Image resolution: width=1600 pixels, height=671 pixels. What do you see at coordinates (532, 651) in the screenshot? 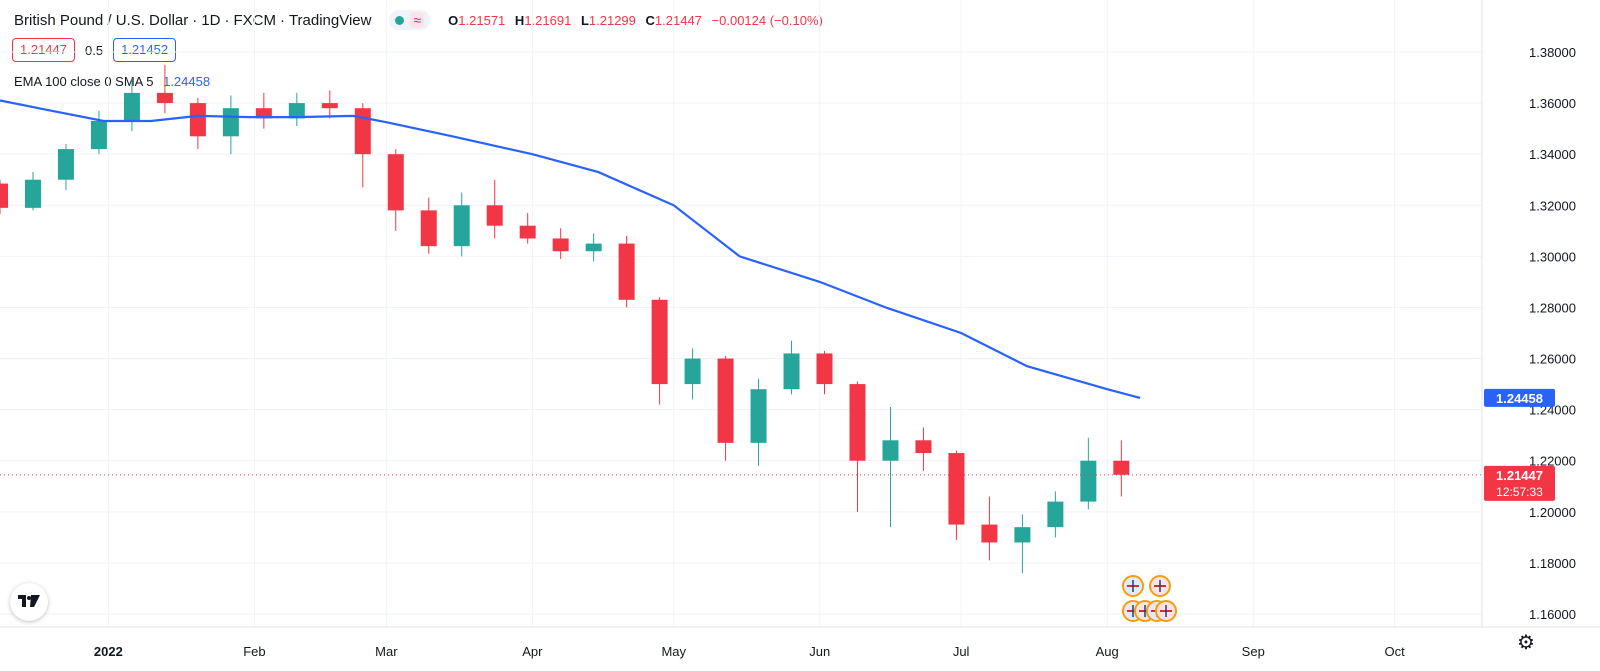
I see `time-tick-label: Apr` at bounding box center [532, 651].